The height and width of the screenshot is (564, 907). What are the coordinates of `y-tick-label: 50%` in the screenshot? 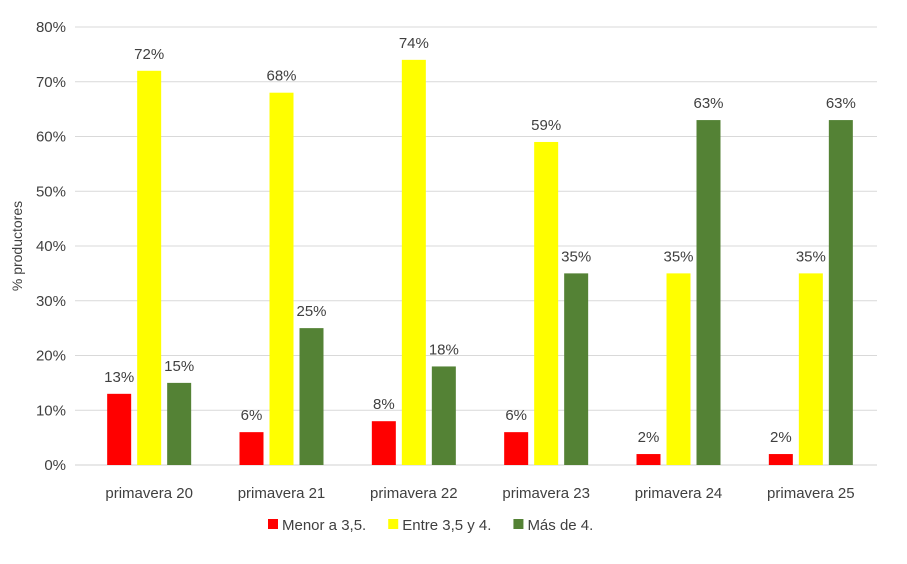 It's located at (51, 191).